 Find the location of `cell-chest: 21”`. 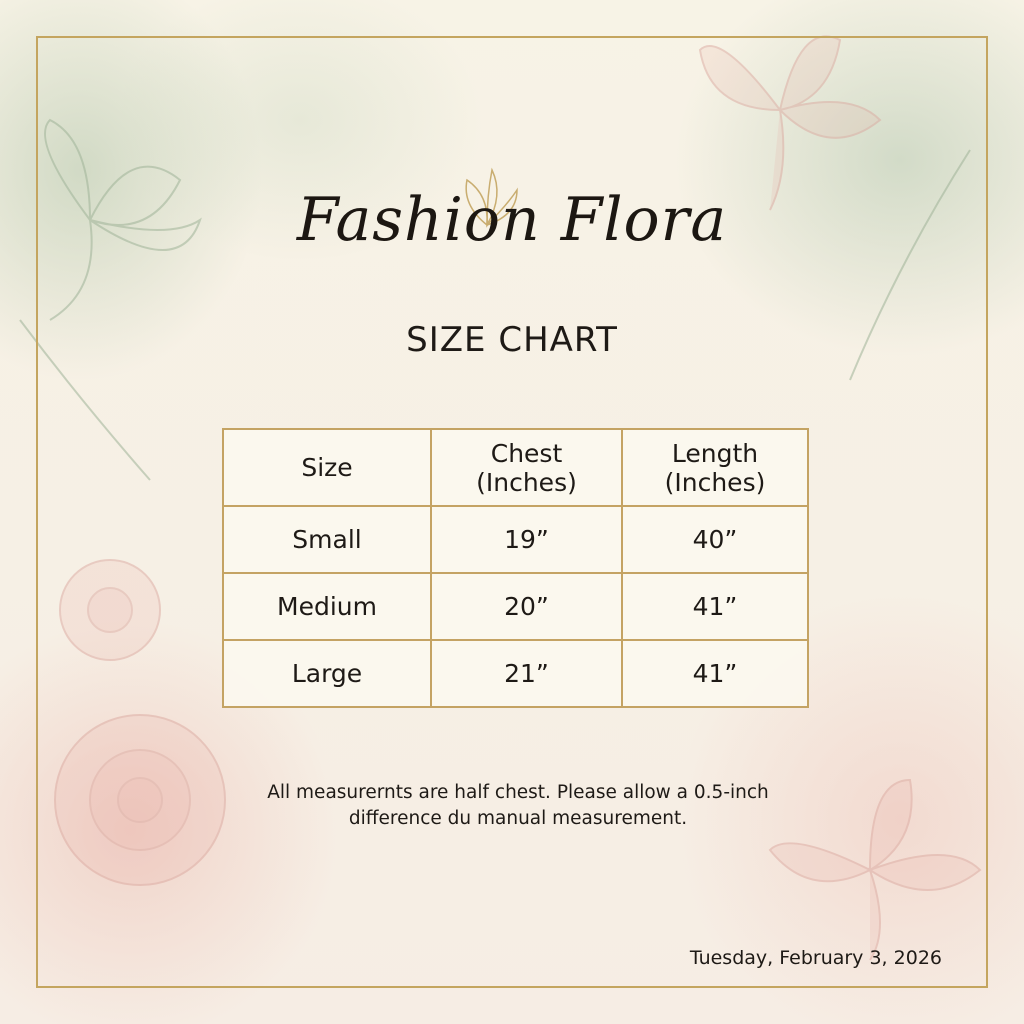

cell-chest: 21” is located at coordinates (526, 673).